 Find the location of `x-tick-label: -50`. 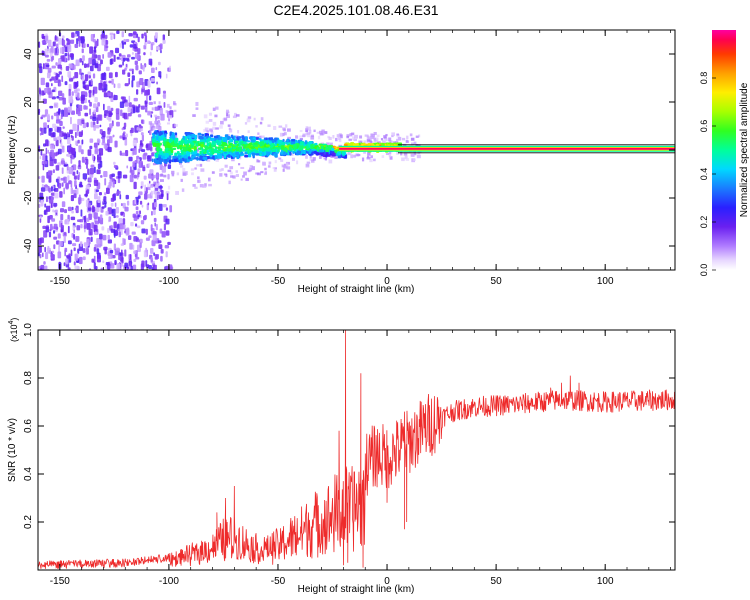

x-tick-label: -50 is located at coordinates (278, 281).